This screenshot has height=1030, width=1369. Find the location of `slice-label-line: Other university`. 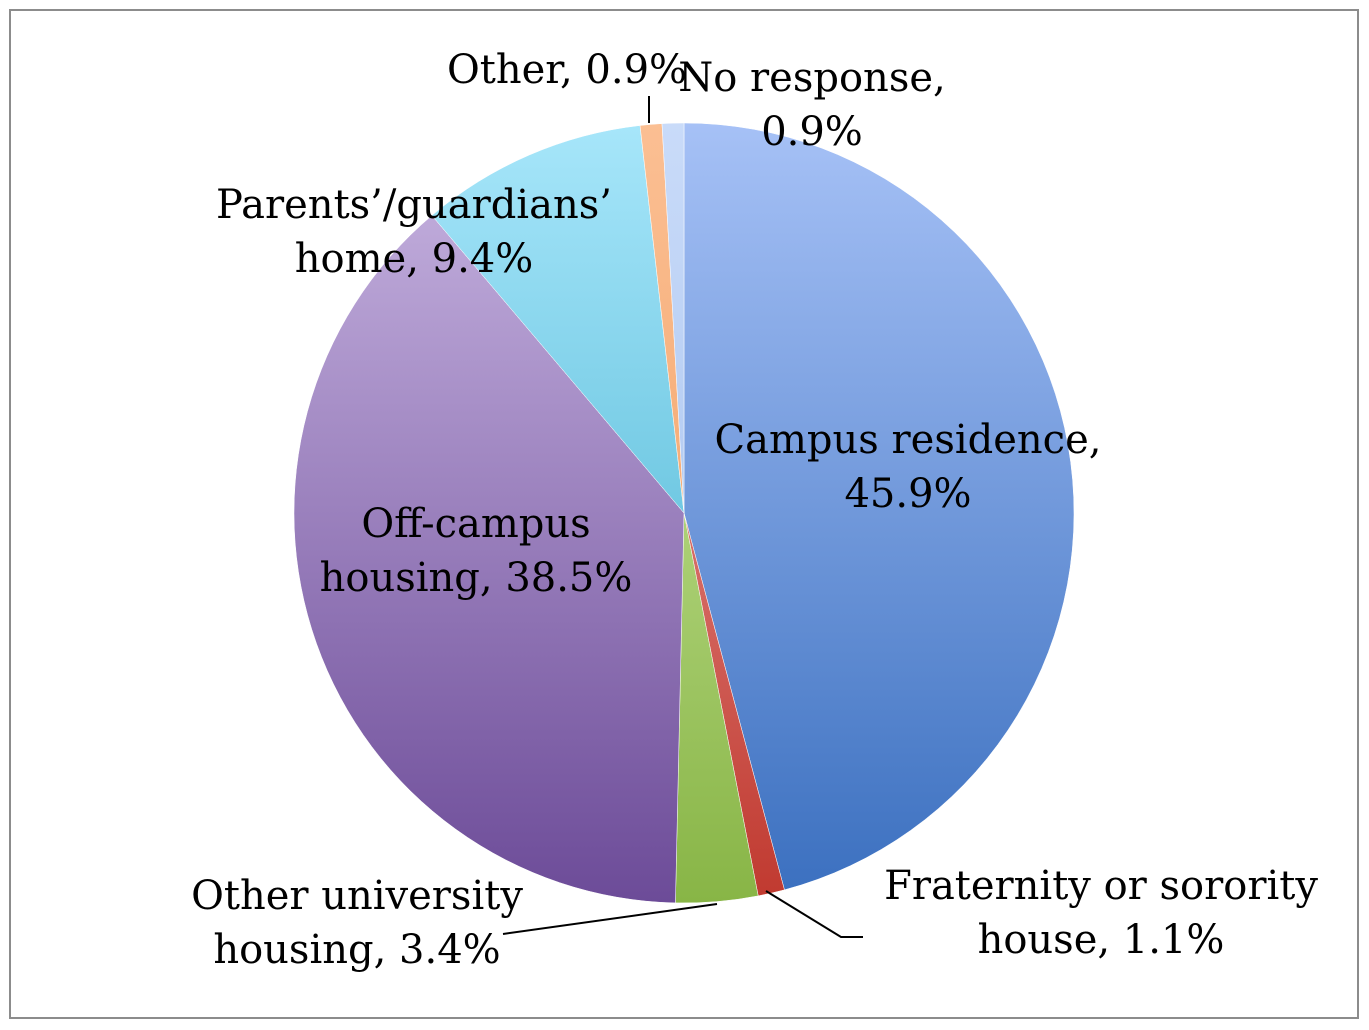

slice-label-line: Other university is located at coordinates (357, 896).